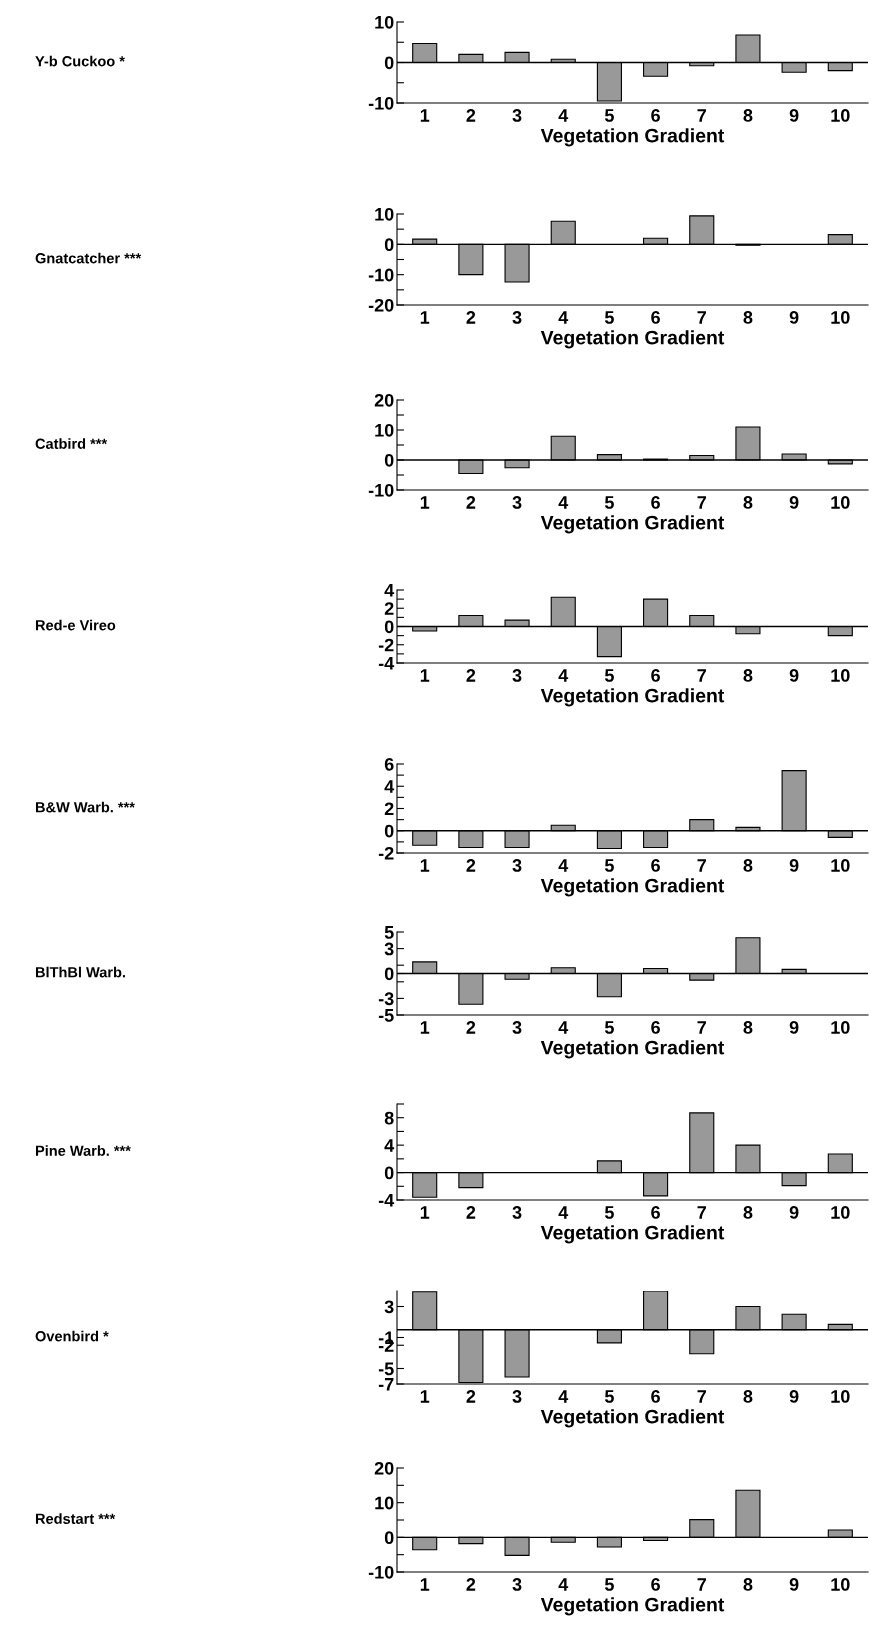  What do you see at coordinates (85, 807) in the screenshot?
I see `y-axis-title: B&W Warb. ***` at bounding box center [85, 807].